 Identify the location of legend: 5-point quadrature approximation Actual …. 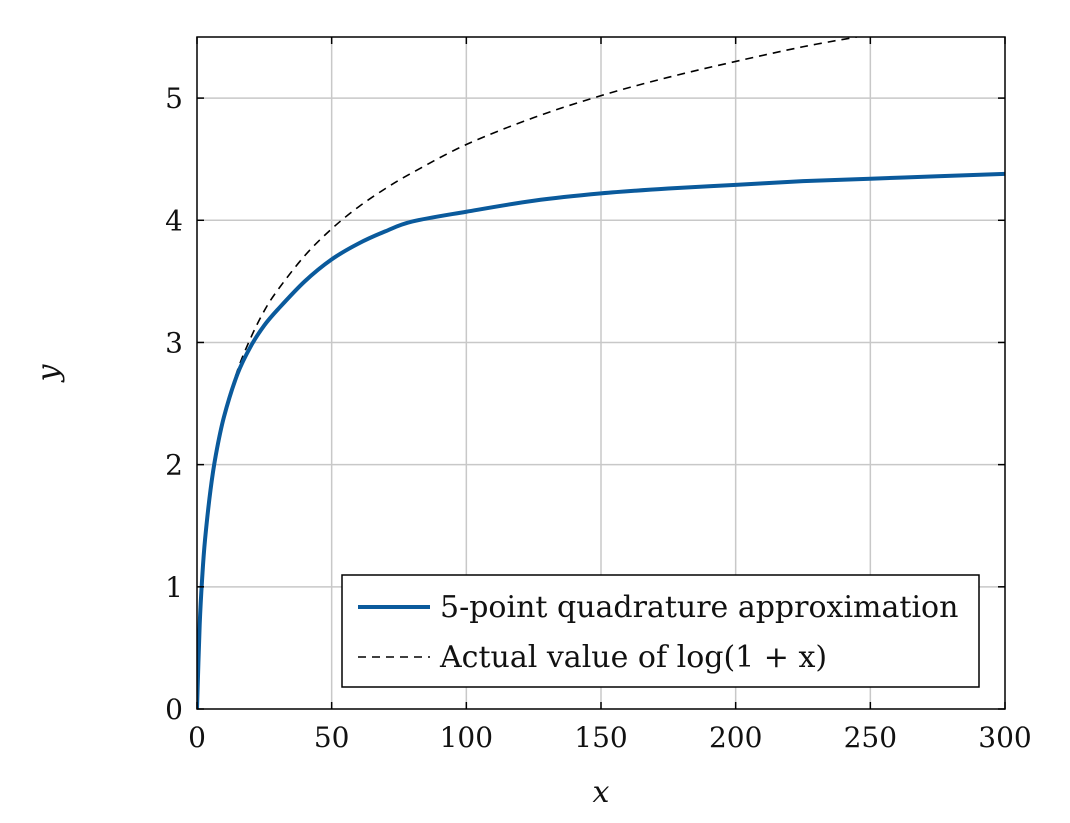
(660, 631).